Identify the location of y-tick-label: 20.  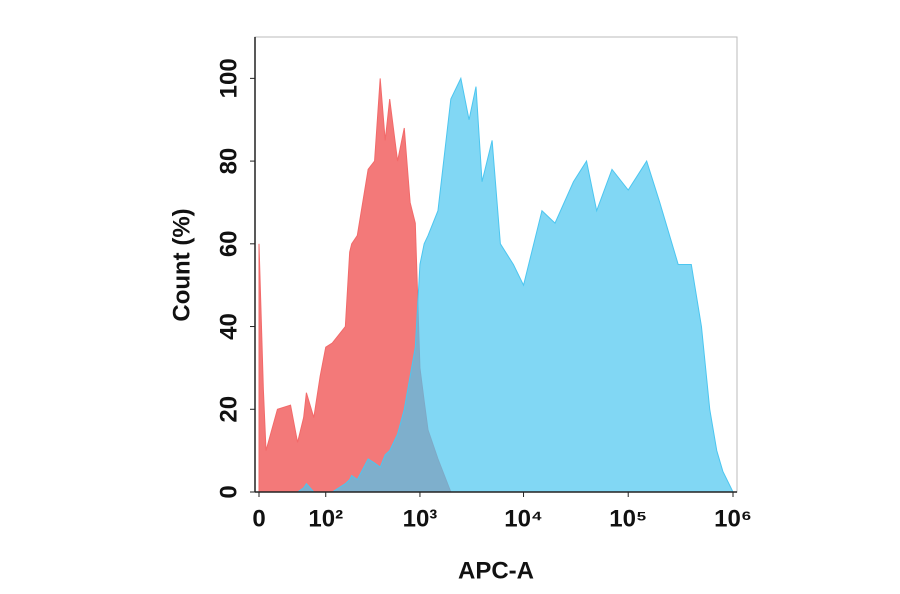
(228, 409).